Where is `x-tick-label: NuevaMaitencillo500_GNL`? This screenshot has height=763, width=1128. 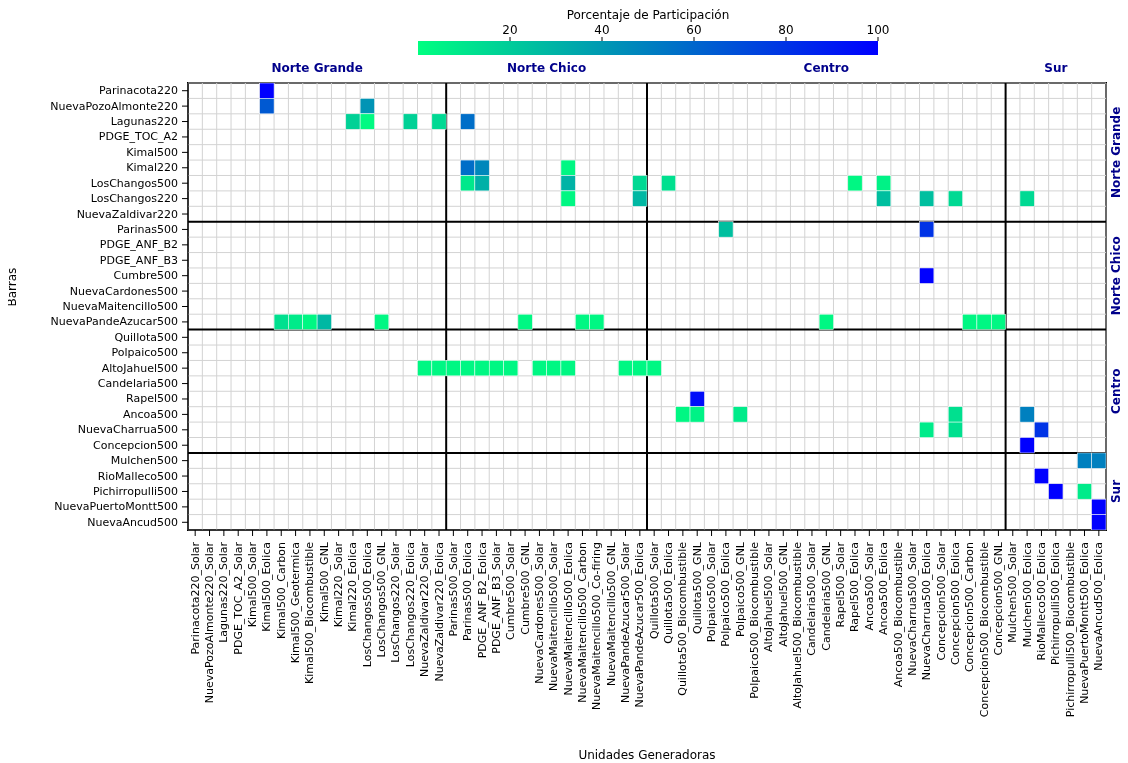 x-tick-label: NuevaMaitencillo500_GNL is located at coordinates (611, 613).